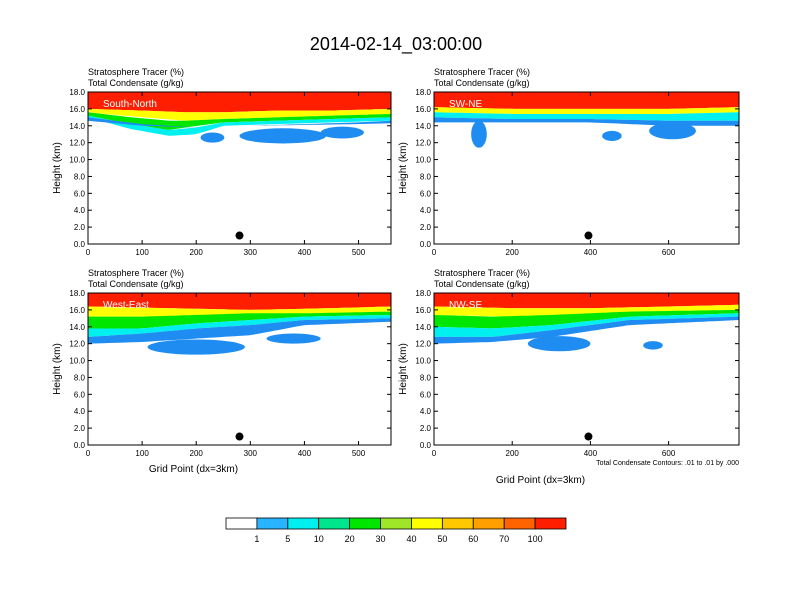  I want to click on panel-label: West-East, so click(126, 305).